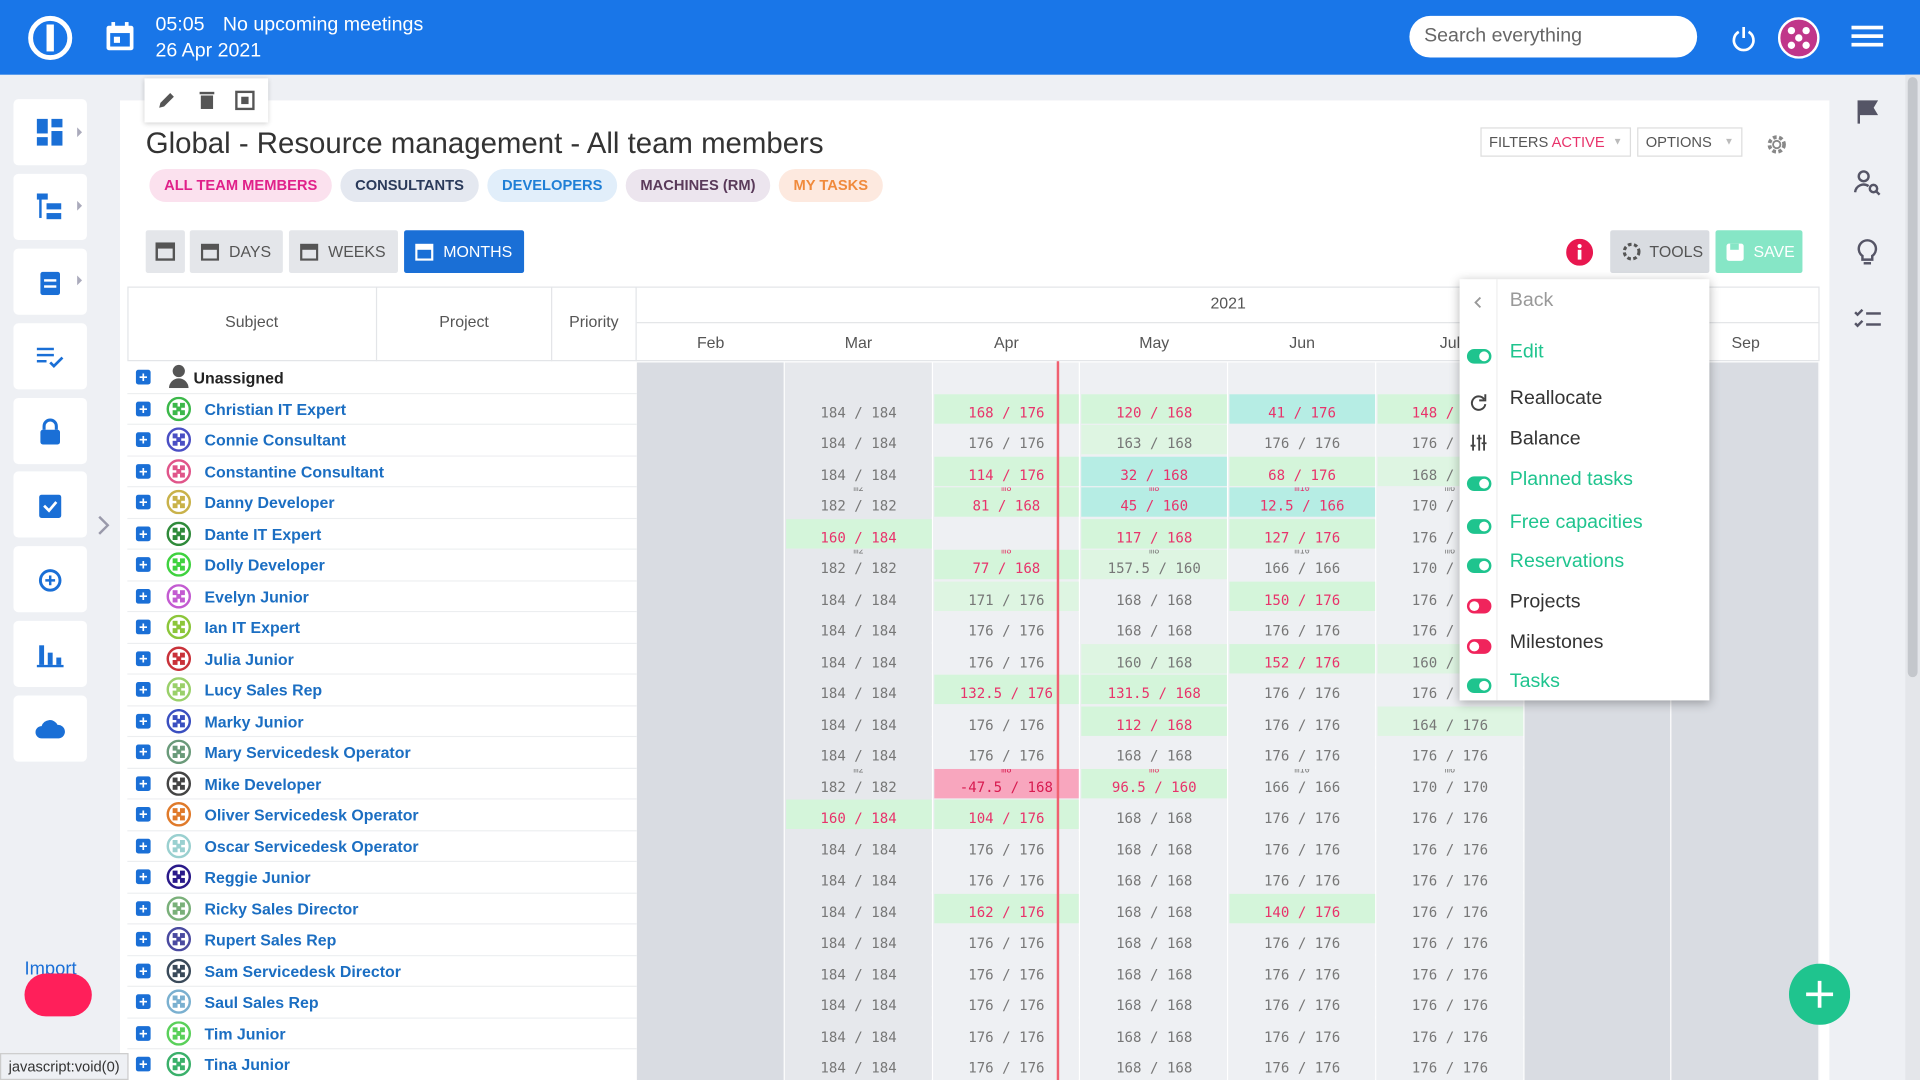  I want to click on member-name: Danny Developer, so click(269, 502).